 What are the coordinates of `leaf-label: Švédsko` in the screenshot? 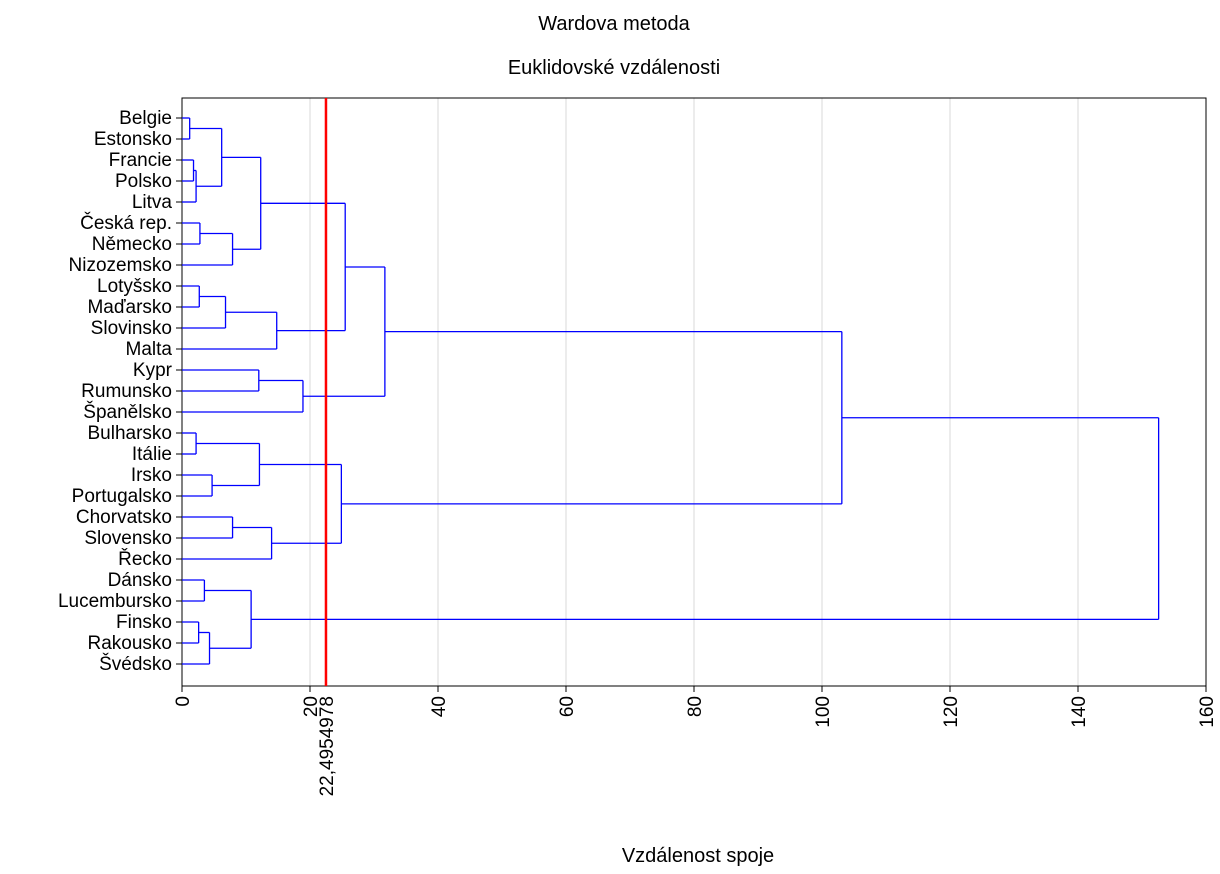 It's located at (135, 664).